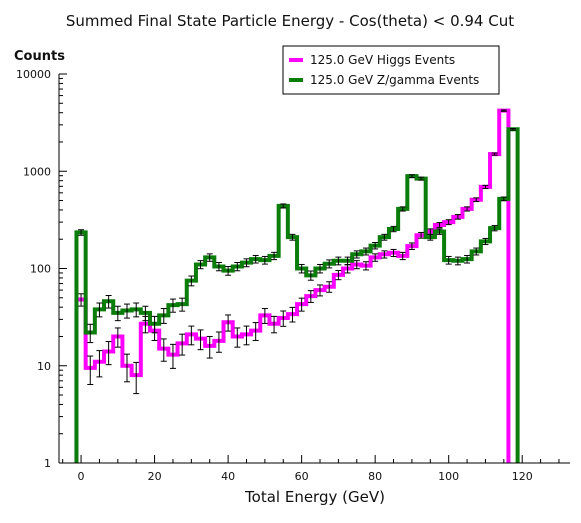 This screenshot has width=581, height=523. Describe the element at coordinates (33, 74) in the screenshot. I see `y-tick-label: 10000` at that location.